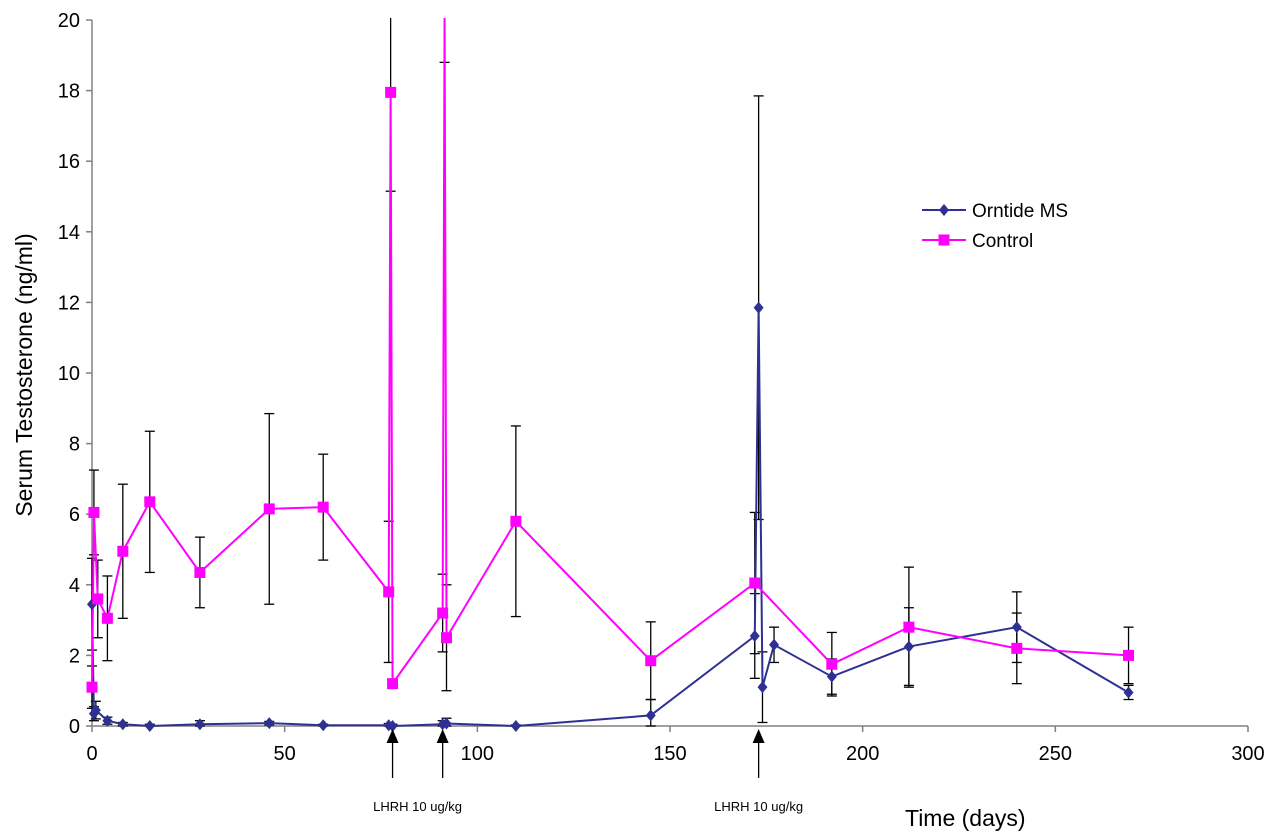  I want to click on legend-label: Orntide MS, so click(1020, 211).